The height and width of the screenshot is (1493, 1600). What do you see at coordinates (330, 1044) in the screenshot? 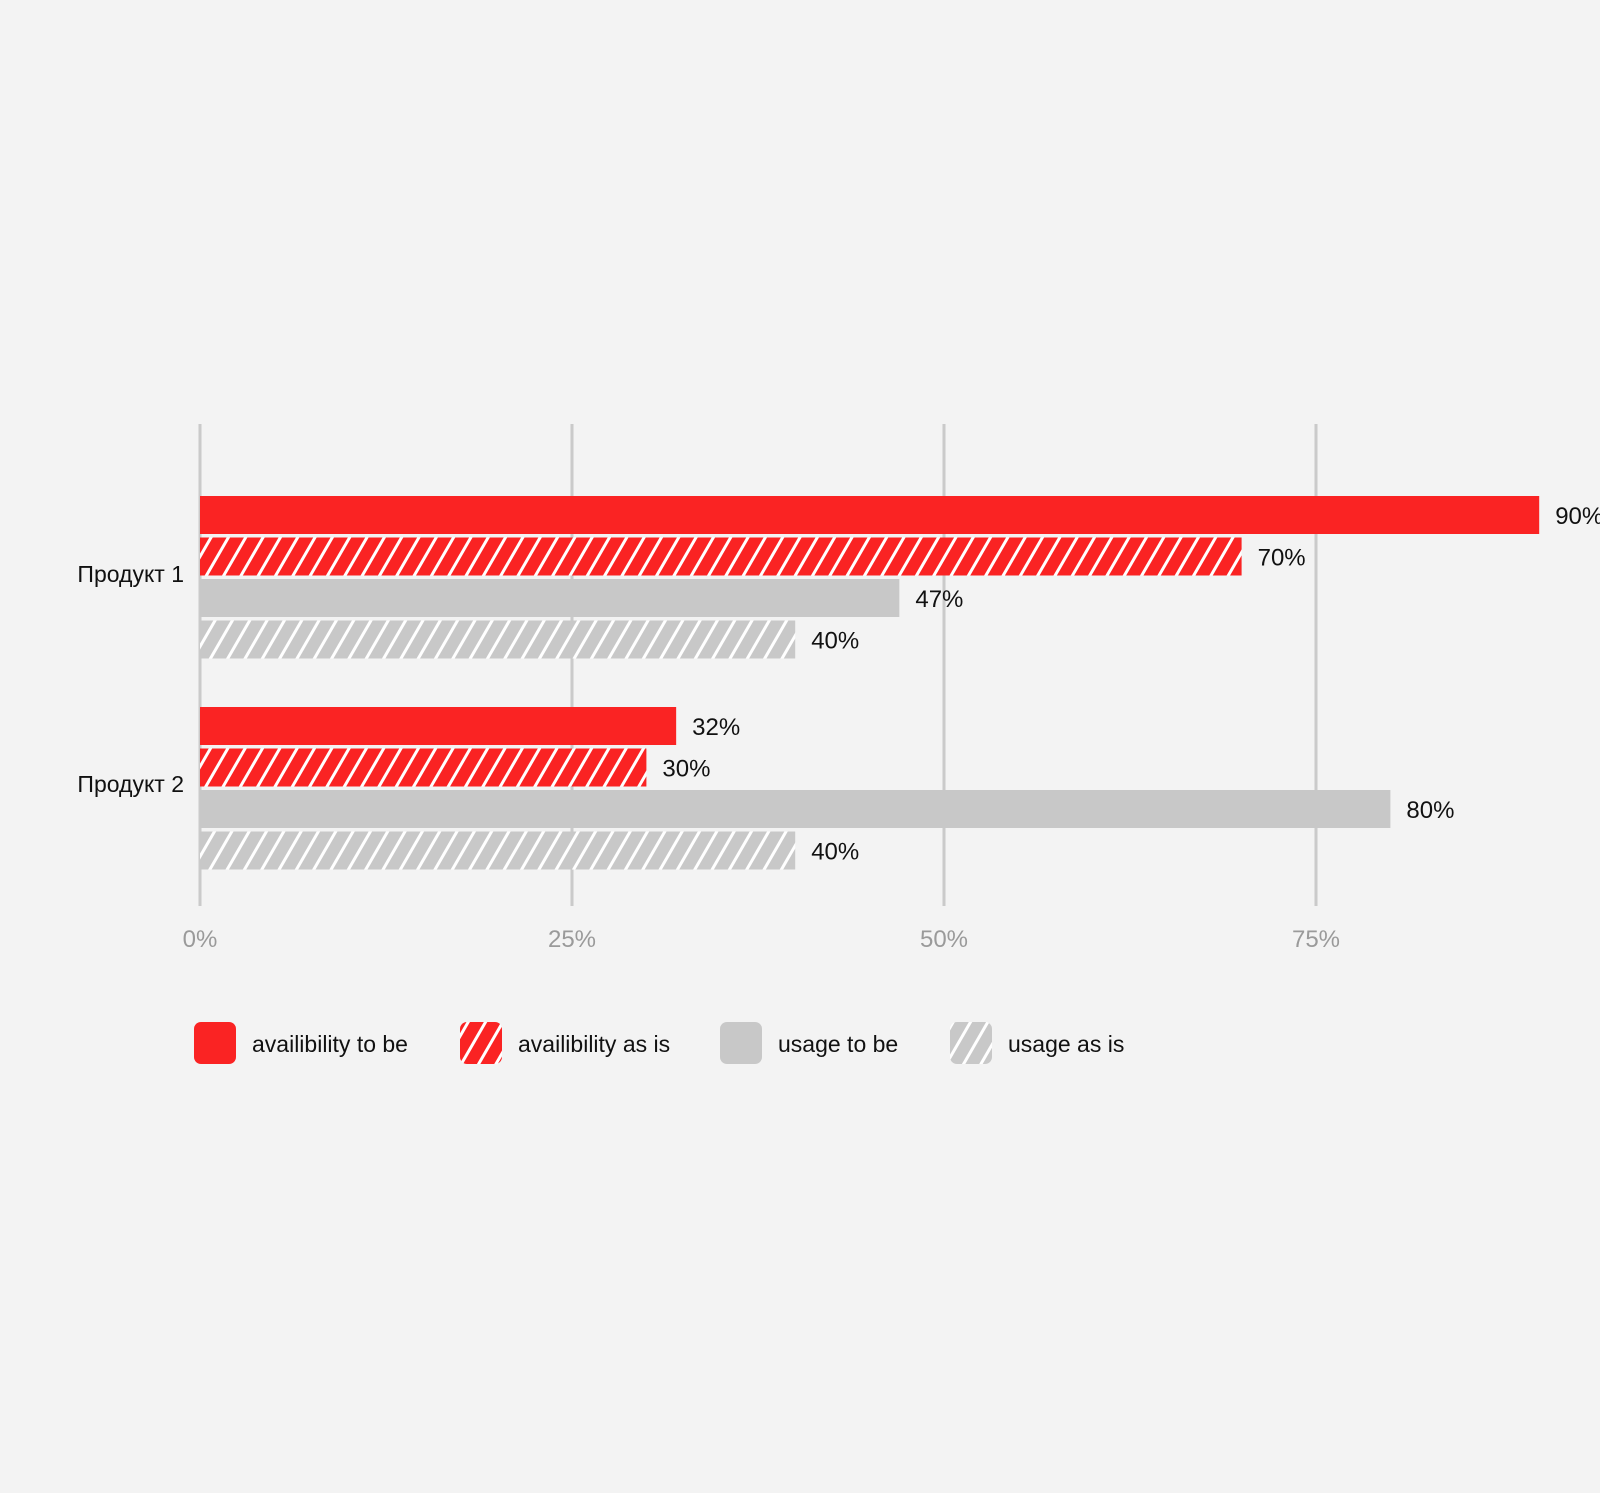
I see `legend-label: availibility to be` at bounding box center [330, 1044].